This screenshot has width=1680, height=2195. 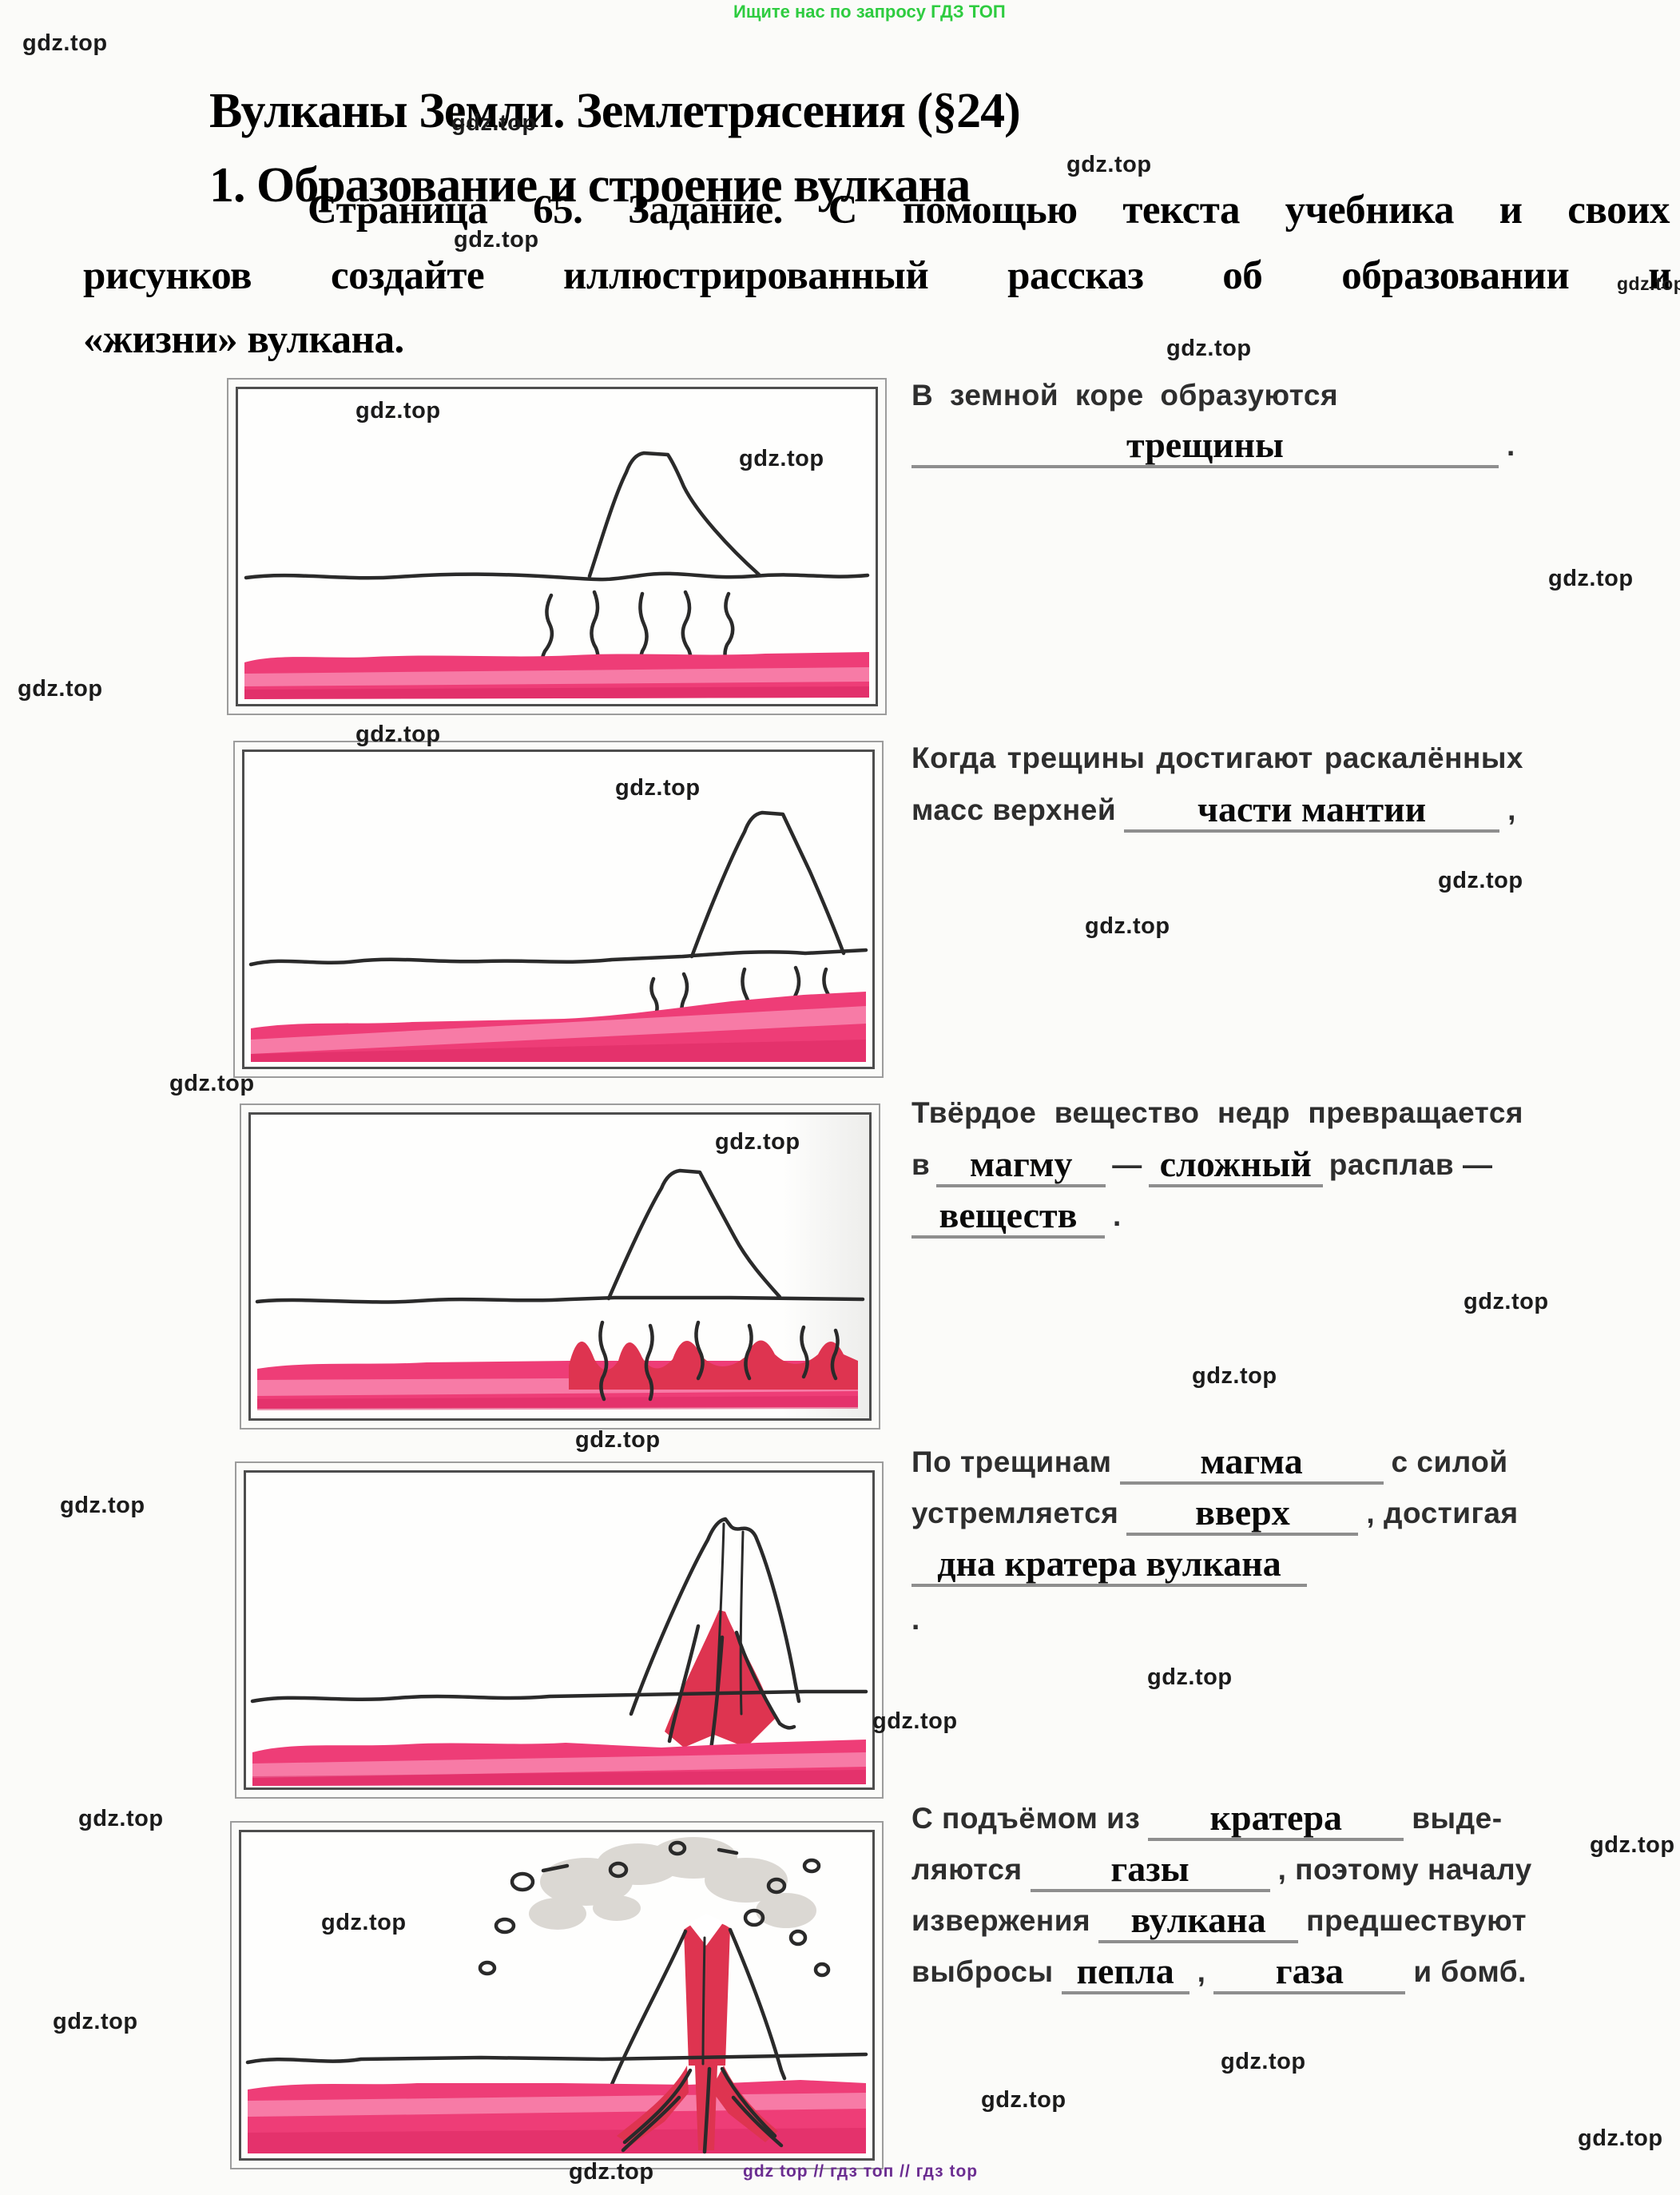 I want to click on answer-blank: газы, so click(x=1150, y=1870).